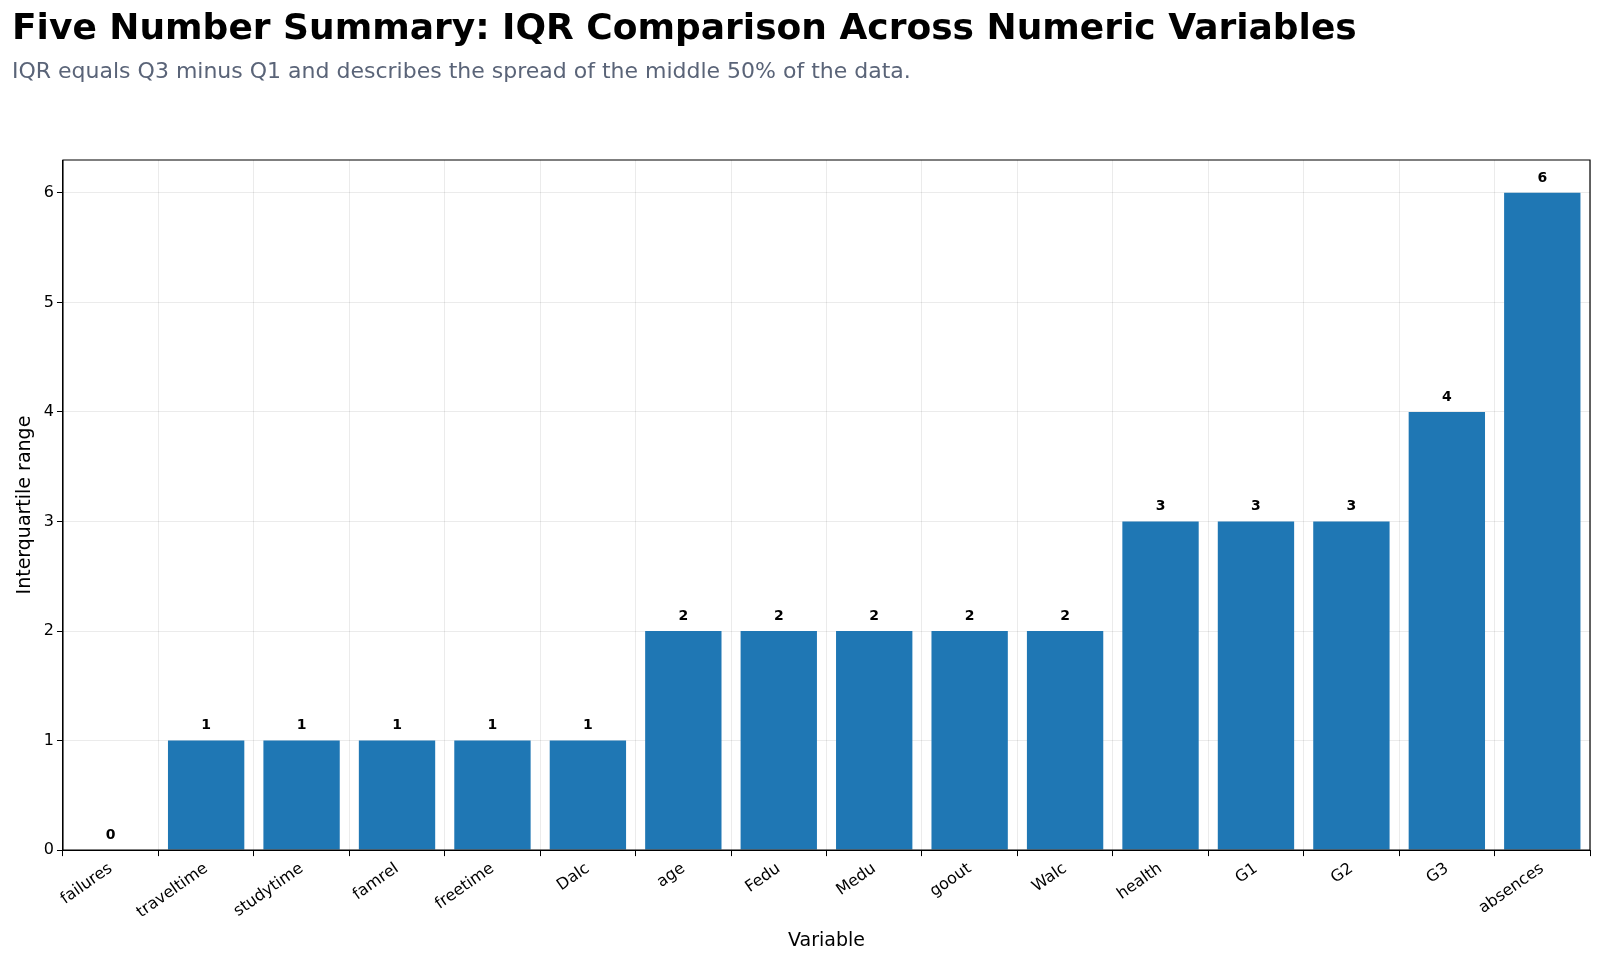  I want to click on y-tick-label: 0, so click(48, 849).